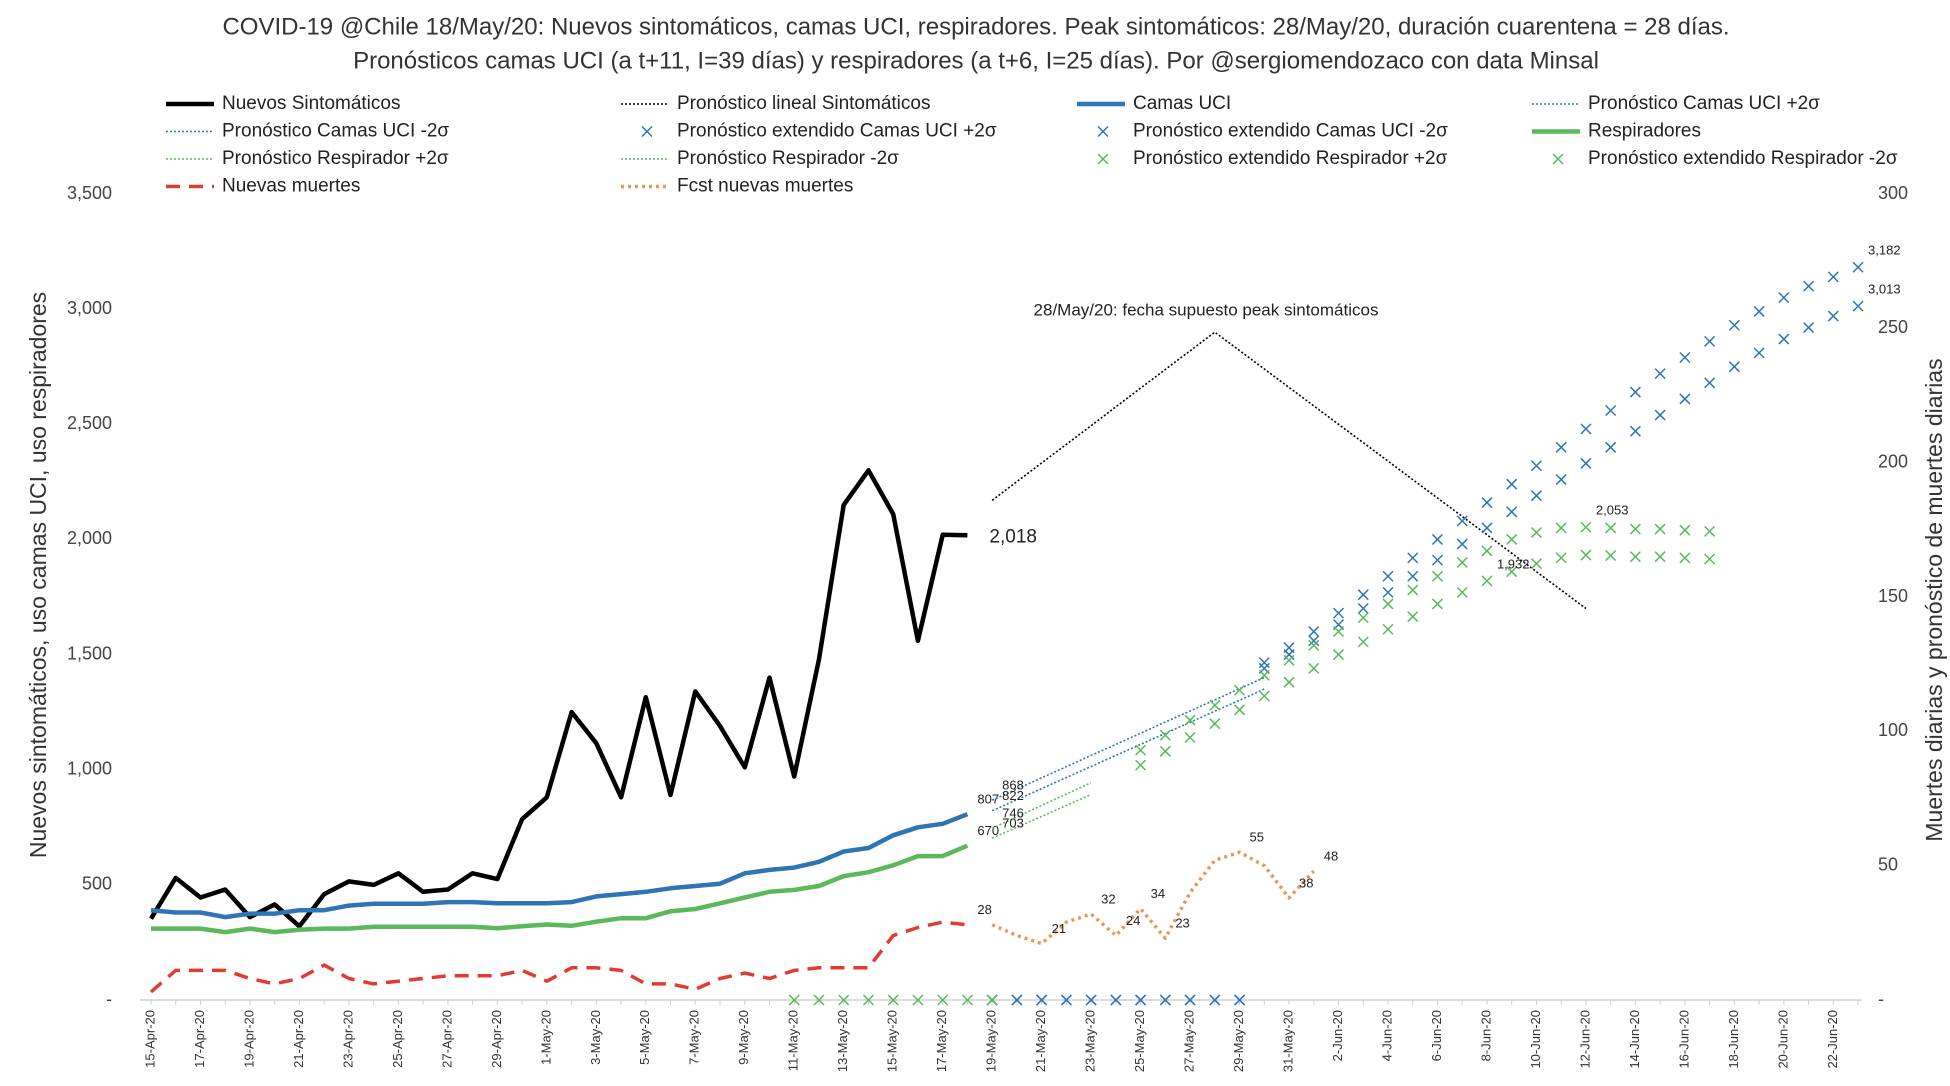 Image resolution: width=1950 pixels, height=1086 pixels. Describe the element at coordinates (397, 1039) in the screenshot. I see `x-tick-label: 25-Apr-20` at that location.